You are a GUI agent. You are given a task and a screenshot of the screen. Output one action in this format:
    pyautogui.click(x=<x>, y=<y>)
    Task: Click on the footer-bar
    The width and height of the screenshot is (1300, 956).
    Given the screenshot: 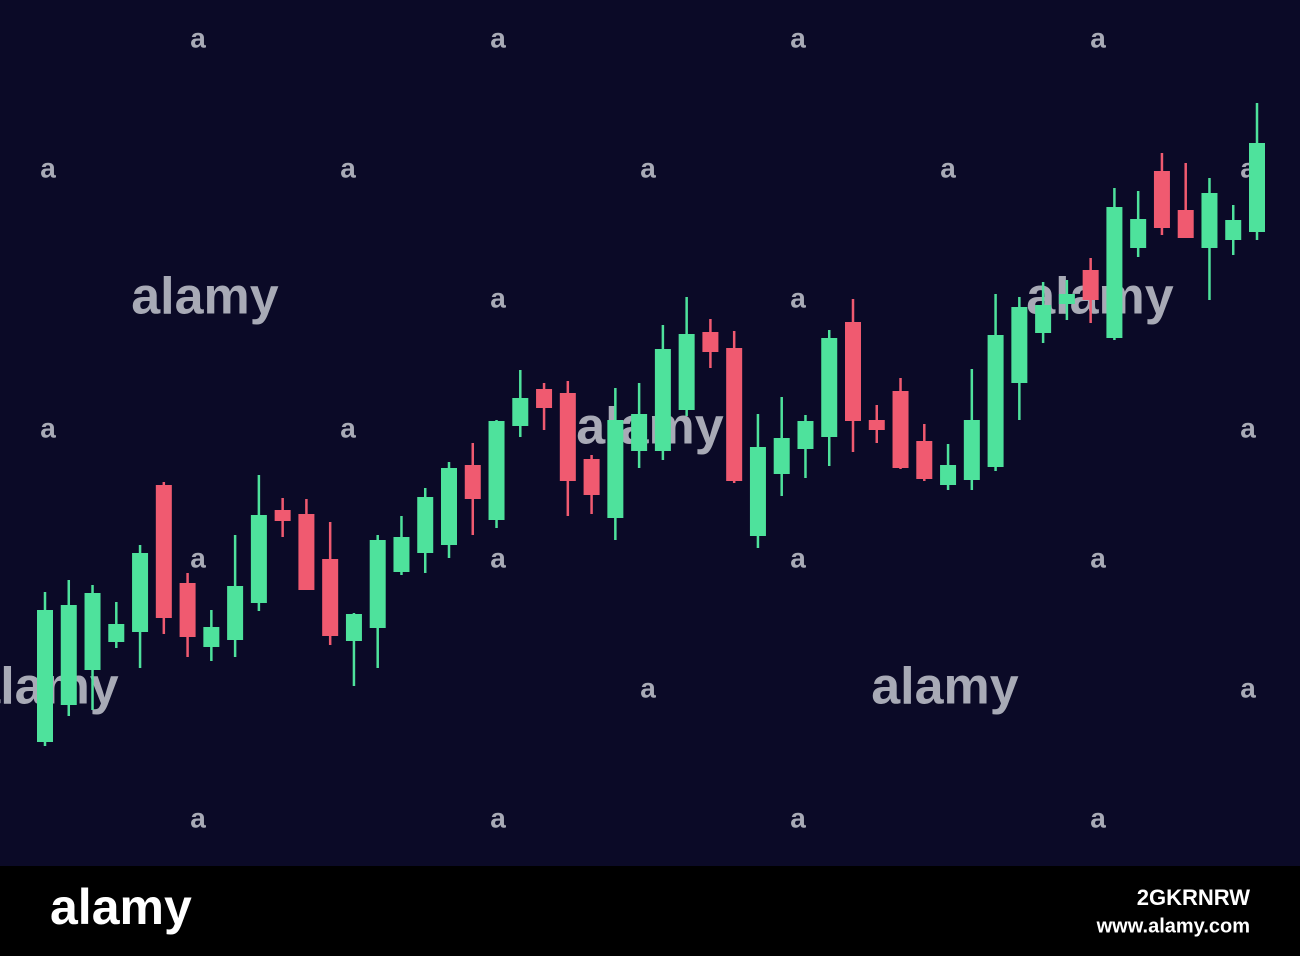 What is the action you would take?
    pyautogui.click(x=650, y=911)
    